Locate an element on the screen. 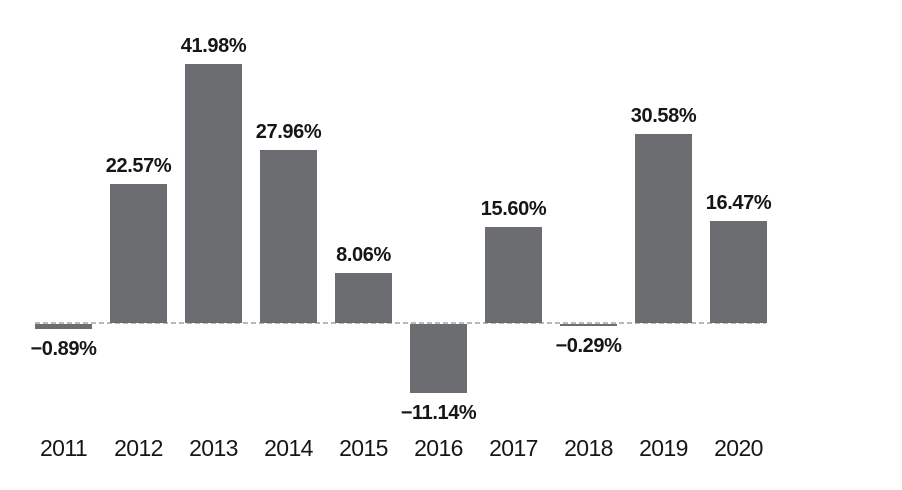 The width and height of the screenshot is (902, 490). value-label-2017: 15.60% is located at coordinates (513, 209).